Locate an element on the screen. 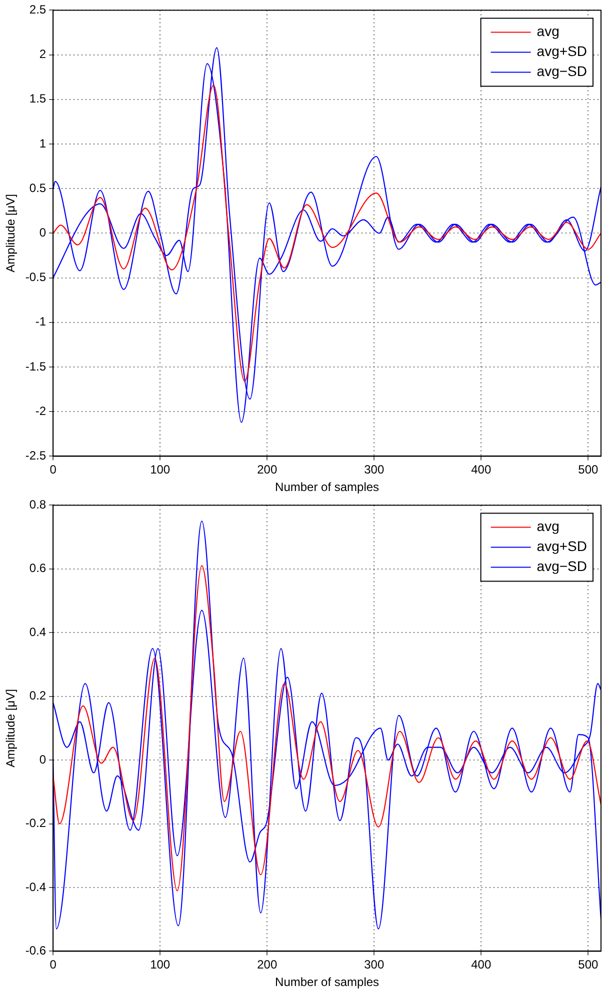 This screenshot has width=605, height=990. y-tick-label: 0.5 is located at coordinates (37, 187).